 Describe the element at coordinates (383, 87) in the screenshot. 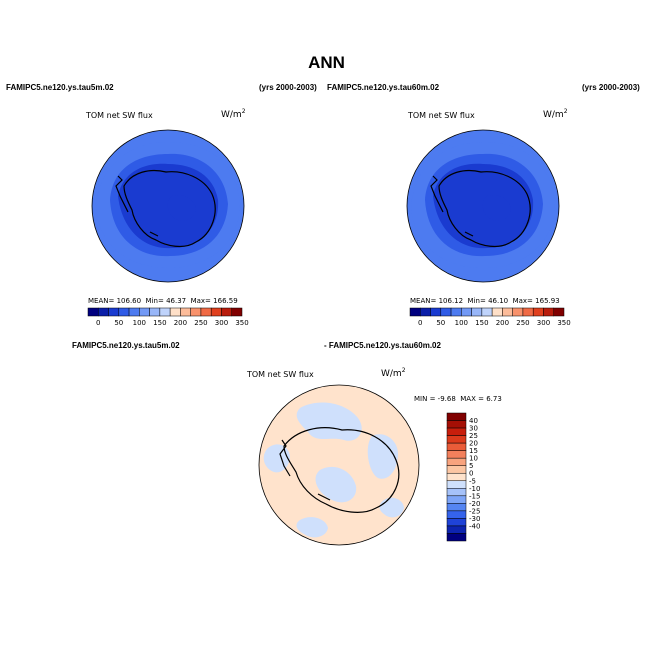

I see `top-right-case-label: FAMIPC5.ne120.ys.tau60m.02` at that location.